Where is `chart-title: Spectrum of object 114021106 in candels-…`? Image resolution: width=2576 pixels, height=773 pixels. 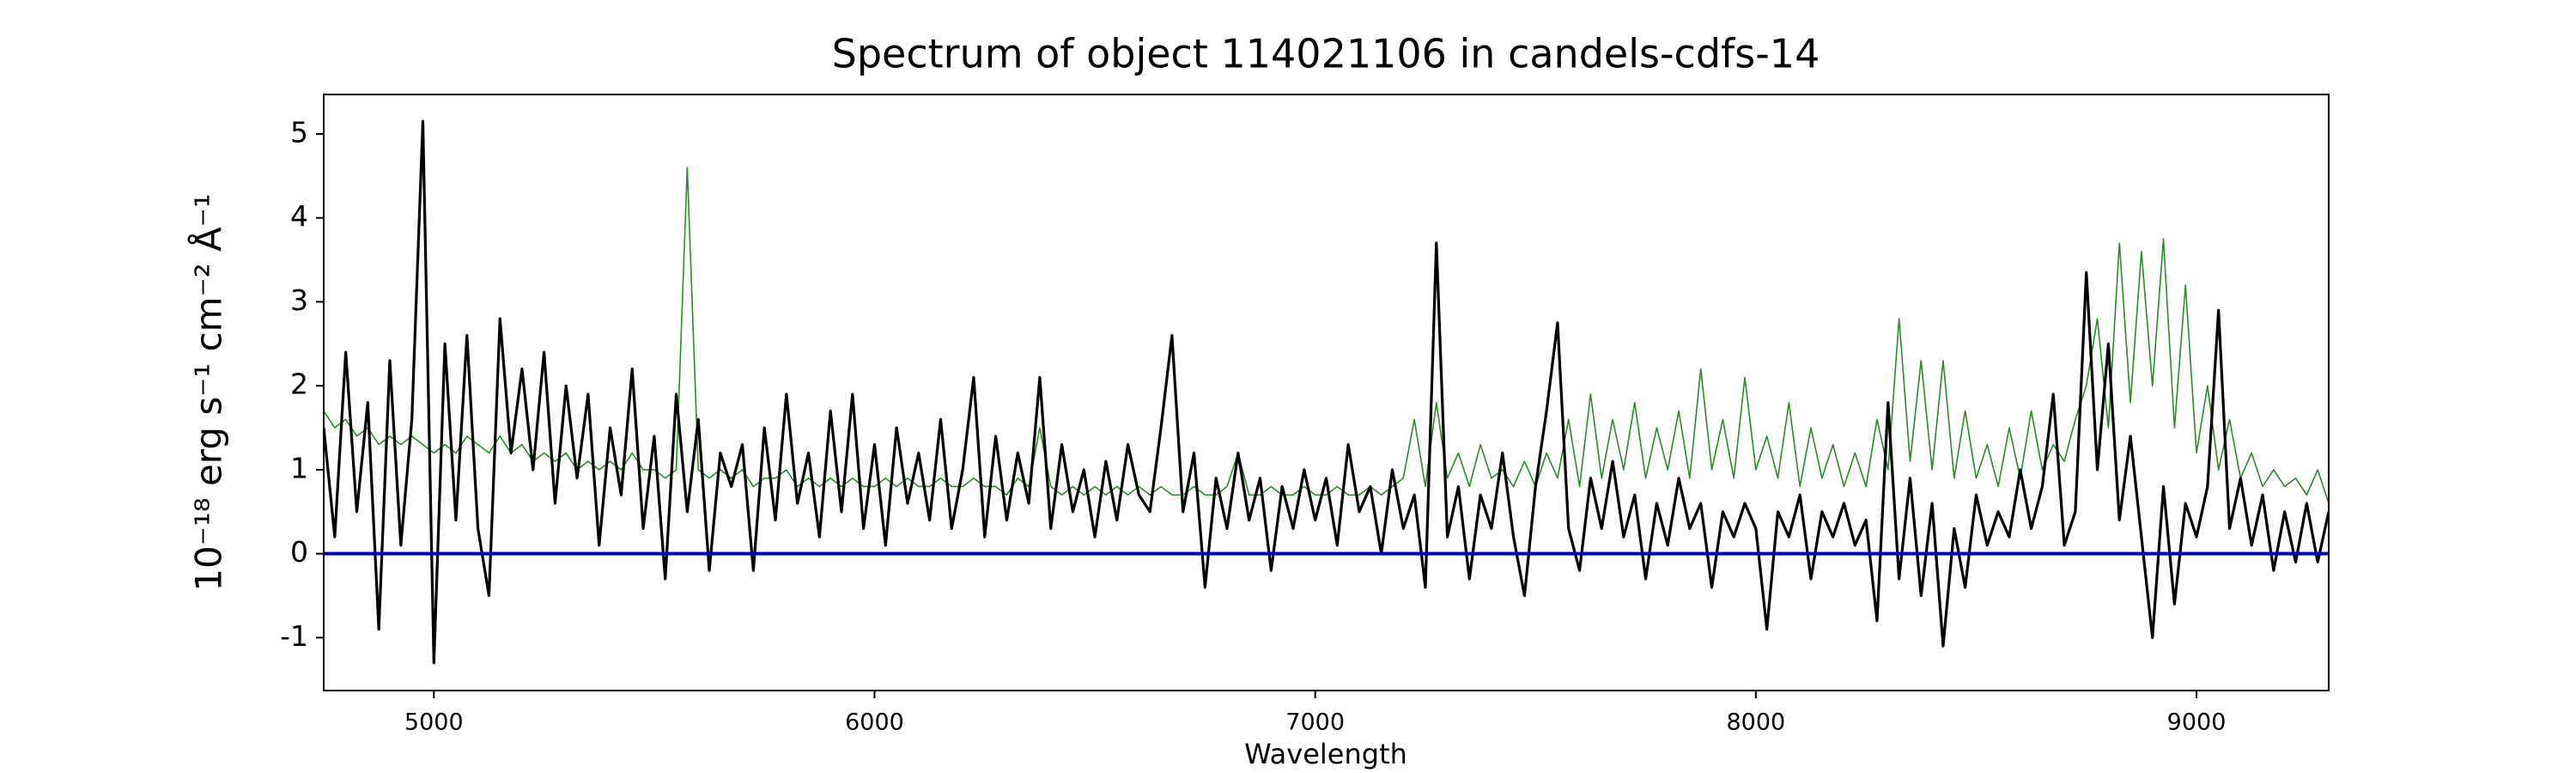 chart-title: Spectrum of object 114021106 in candels-… is located at coordinates (1326, 54).